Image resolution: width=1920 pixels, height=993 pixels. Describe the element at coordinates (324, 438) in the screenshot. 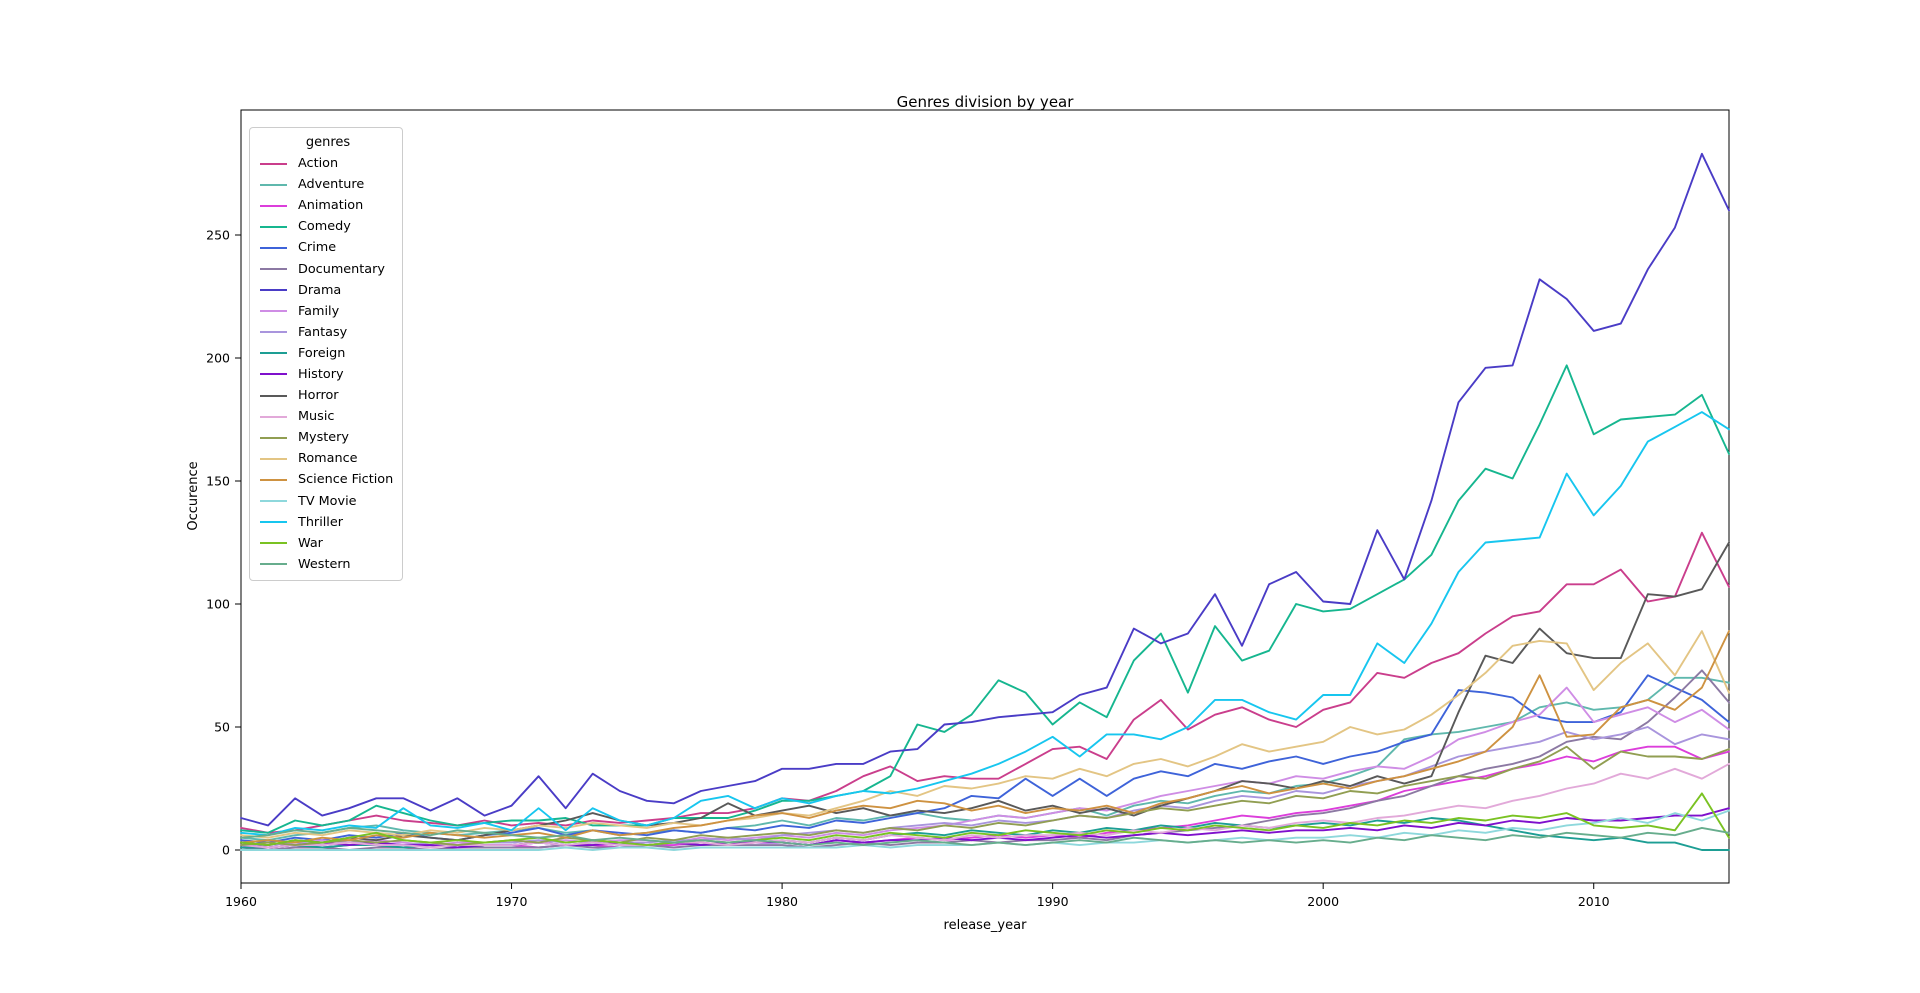

I see `legend-label: Mystery` at that location.